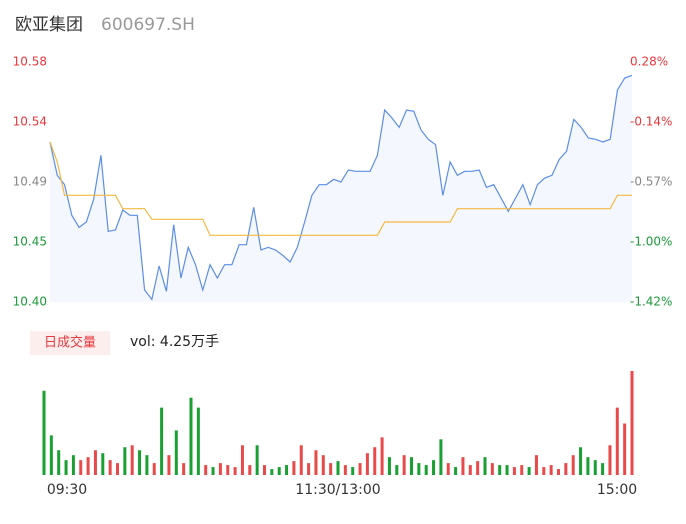 This screenshot has height=524, width=686. I want to click on y2-tick-label: -1.42%, so click(651, 302).